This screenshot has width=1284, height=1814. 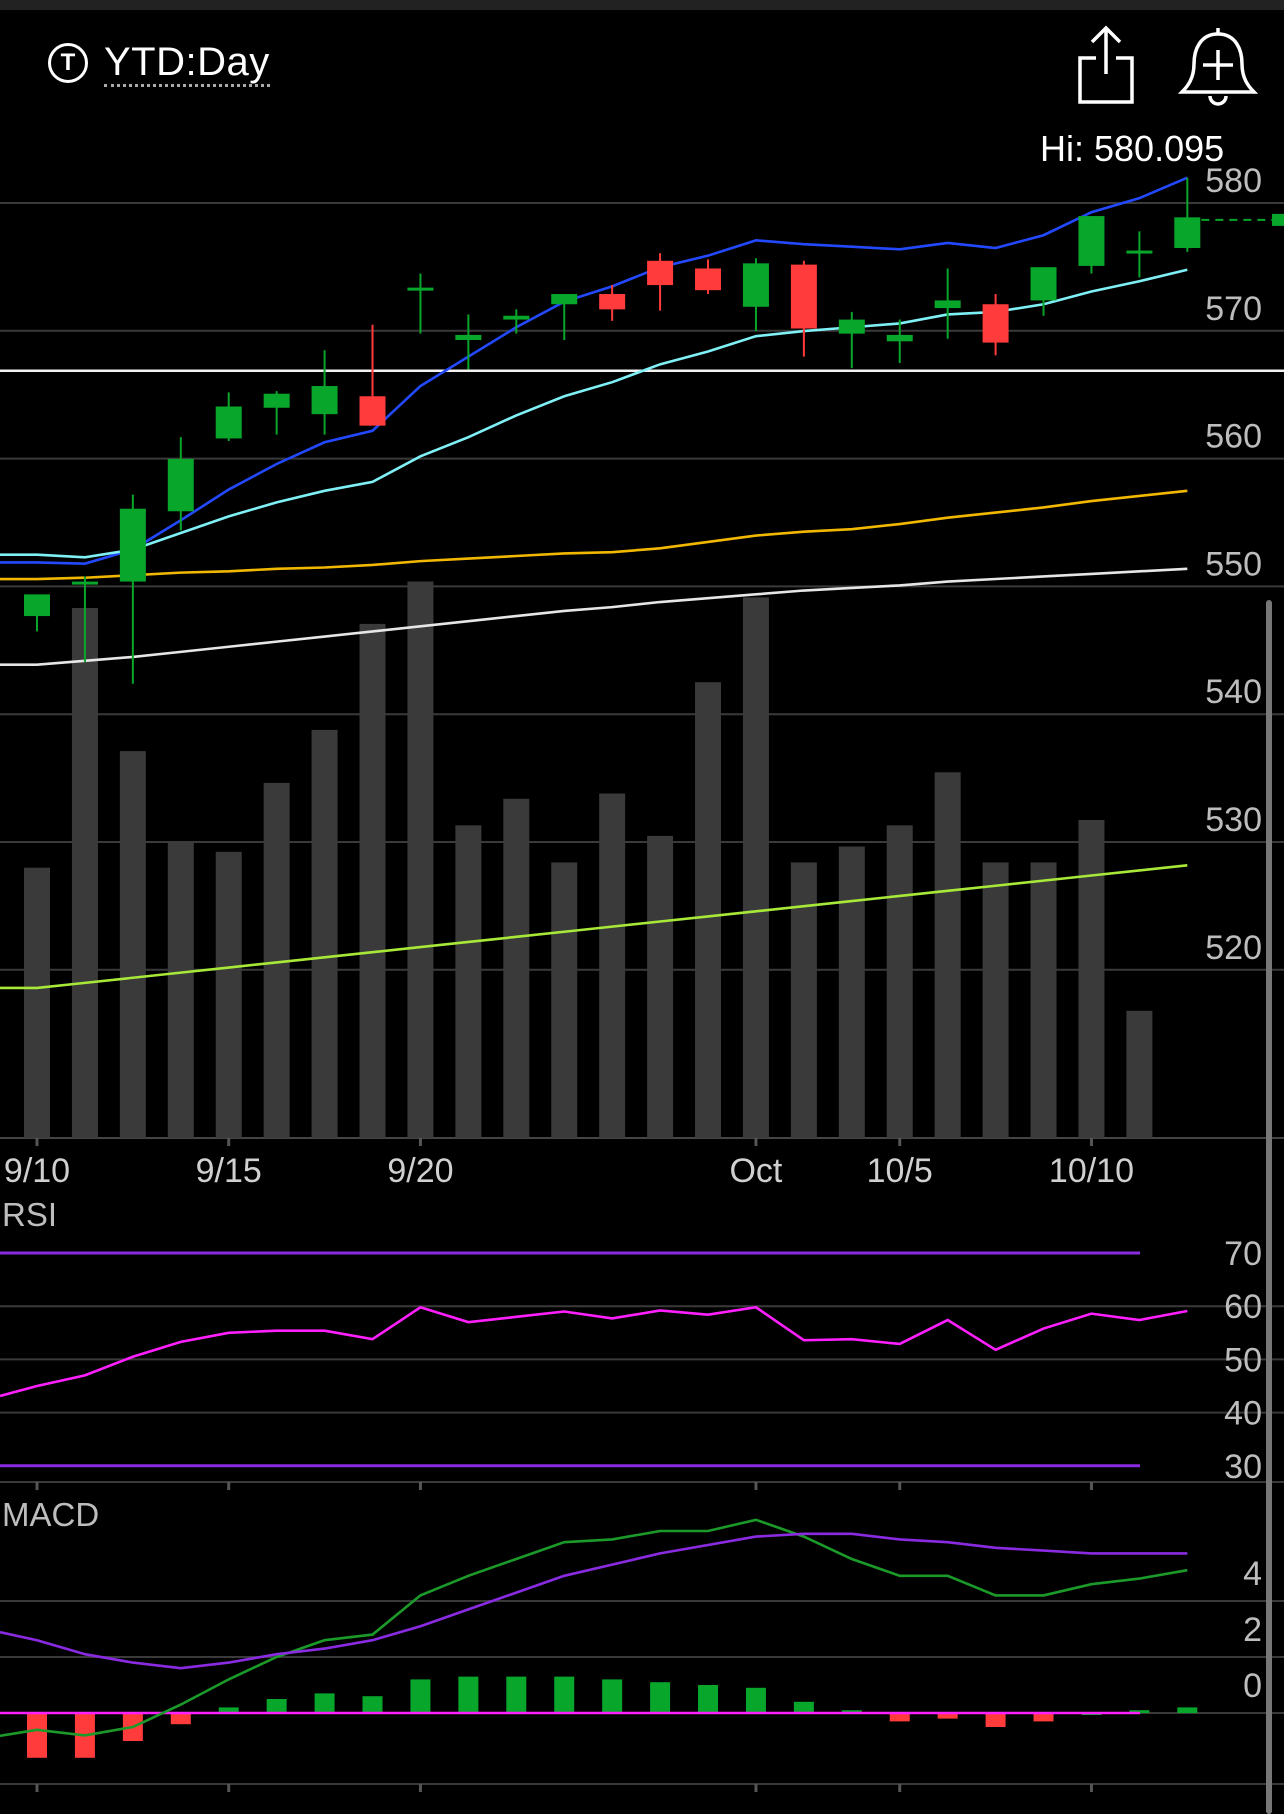 I want to click on rsi-tick-label: 60, so click(x=1243, y=1307).